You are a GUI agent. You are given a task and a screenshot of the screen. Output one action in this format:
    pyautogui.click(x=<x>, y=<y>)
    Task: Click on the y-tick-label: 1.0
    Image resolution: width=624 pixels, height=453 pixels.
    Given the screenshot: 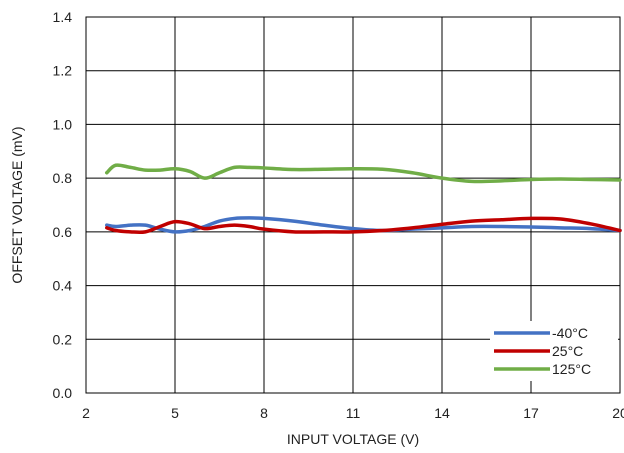 What is the action you would take?
    pyautogui.click(x=63, y=124)
    